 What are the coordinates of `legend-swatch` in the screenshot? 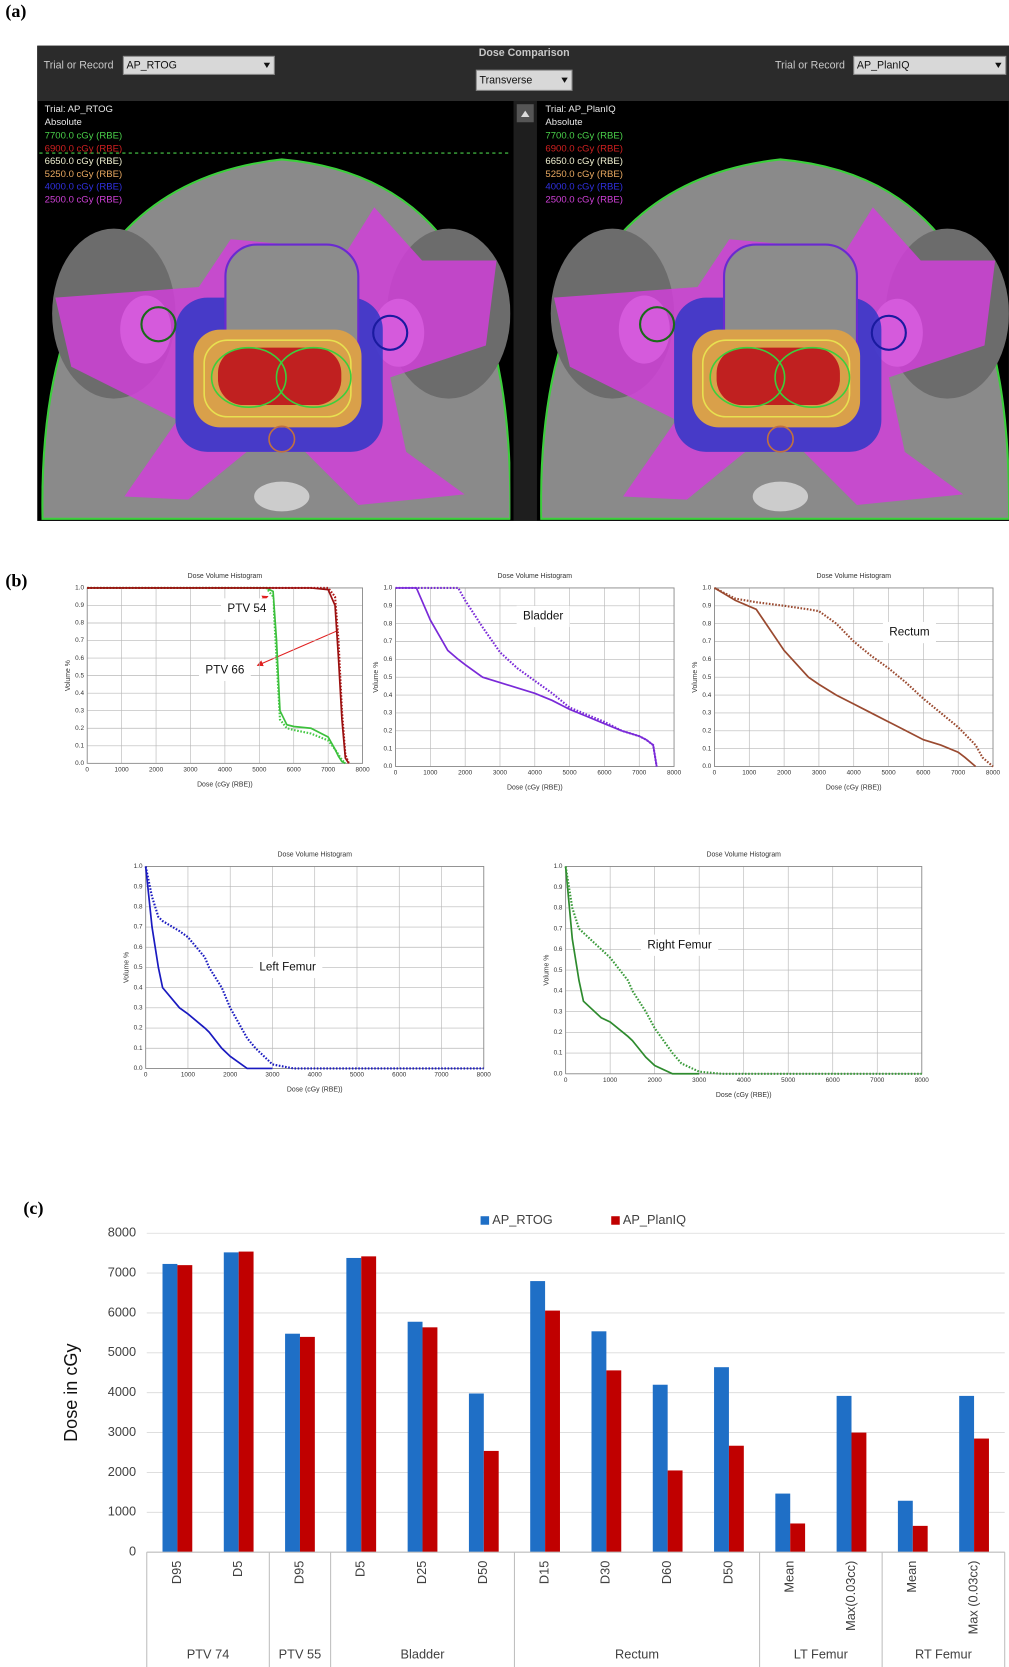 It's located at (485, 1220).